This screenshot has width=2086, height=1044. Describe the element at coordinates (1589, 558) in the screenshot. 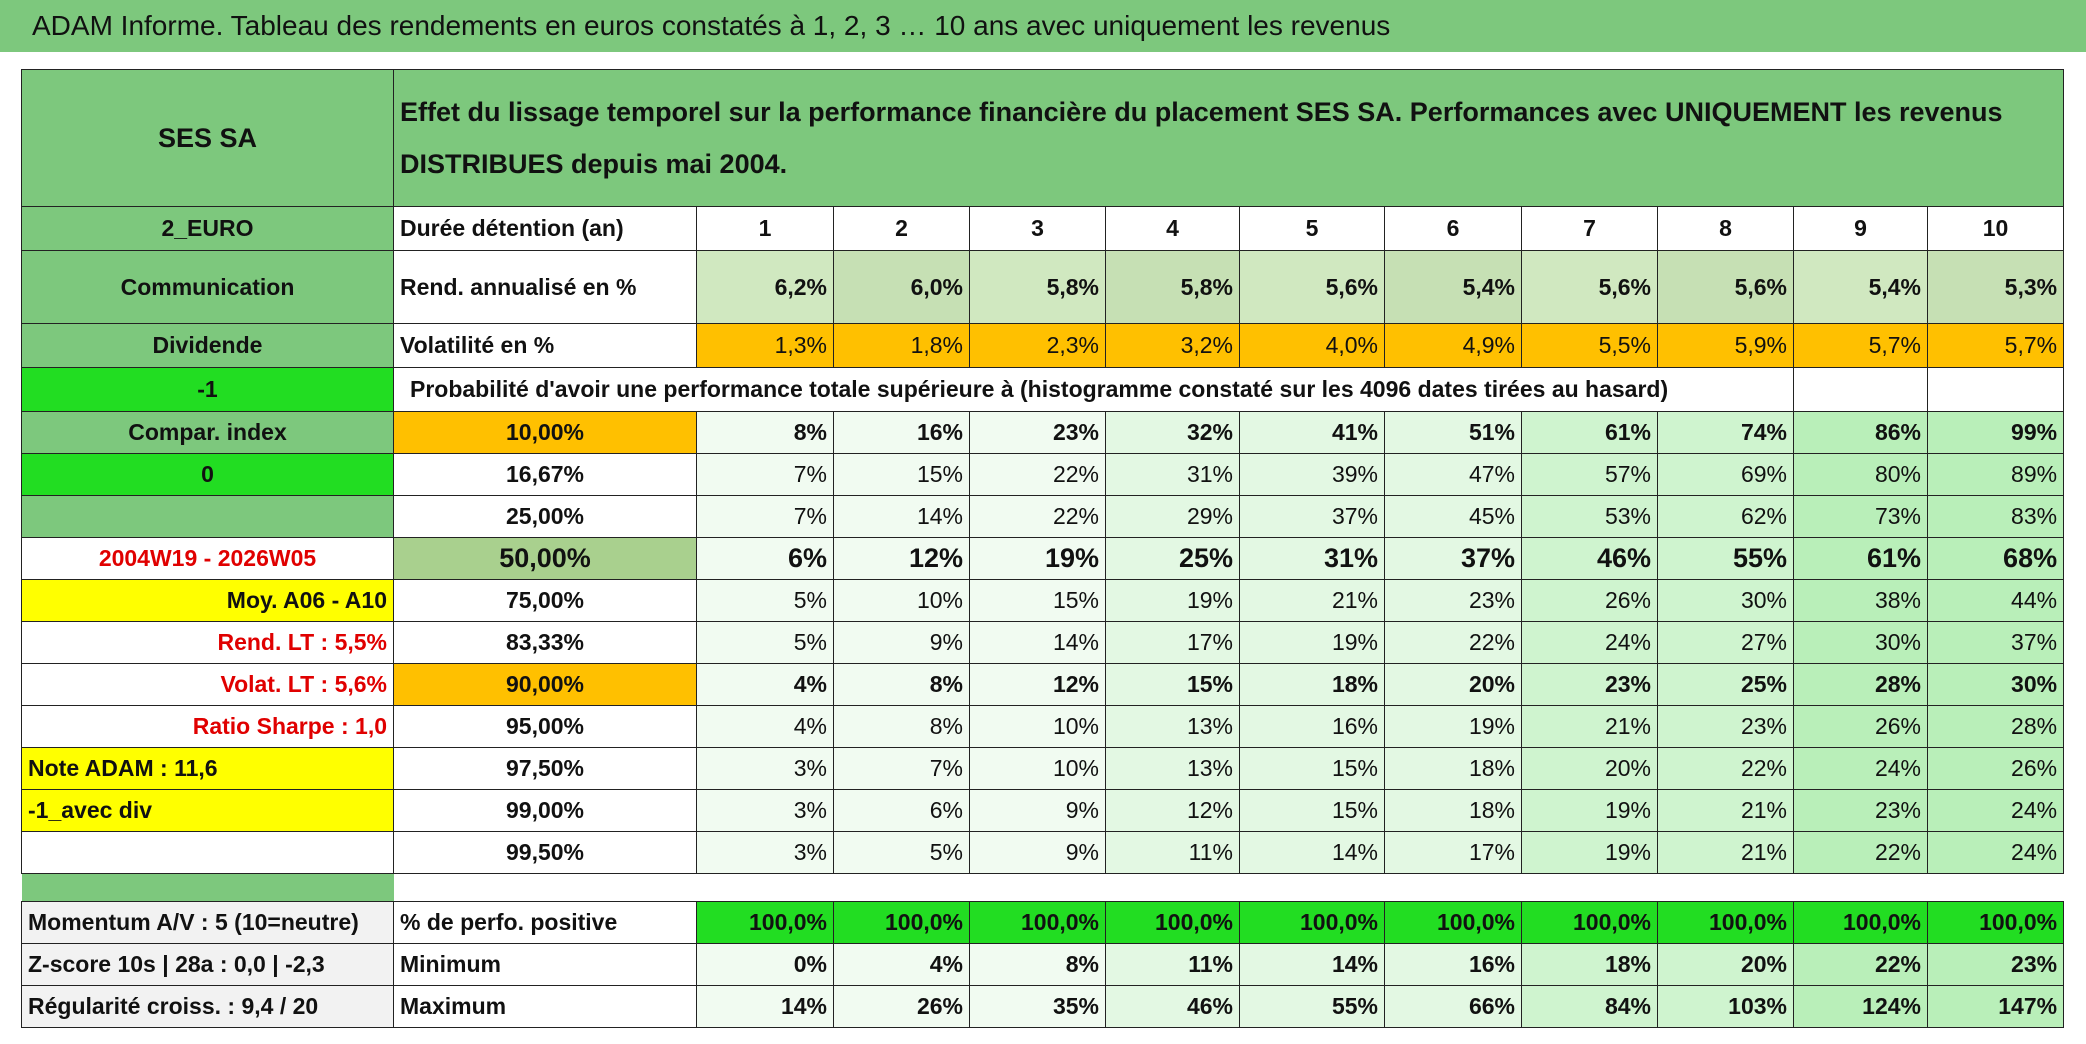

I see `cell: 46%` at that location.